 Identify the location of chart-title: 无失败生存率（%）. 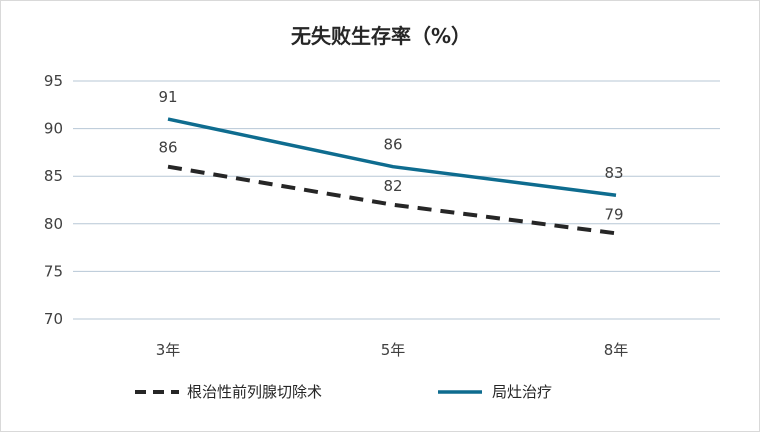
(381, 36).